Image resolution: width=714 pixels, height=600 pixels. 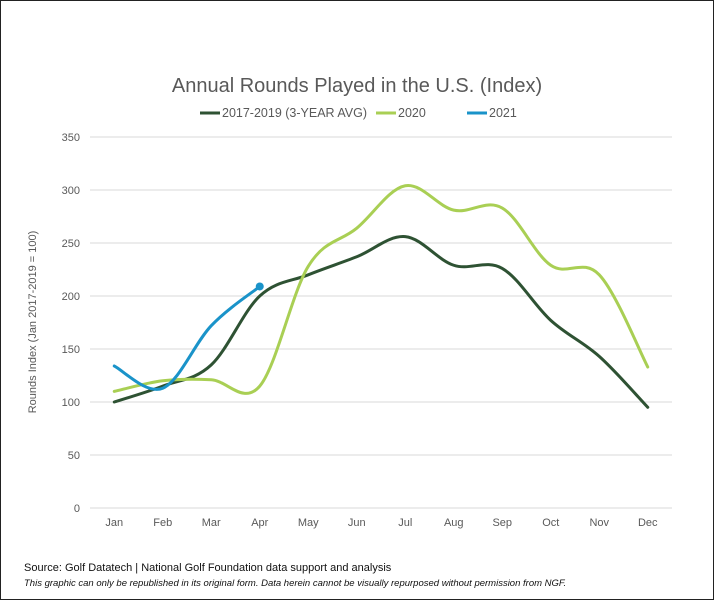 What do you see at coordinates (454, 523) in the screenshot?
I see `x-tick-label: Aug` at bounding box center [454, 523].